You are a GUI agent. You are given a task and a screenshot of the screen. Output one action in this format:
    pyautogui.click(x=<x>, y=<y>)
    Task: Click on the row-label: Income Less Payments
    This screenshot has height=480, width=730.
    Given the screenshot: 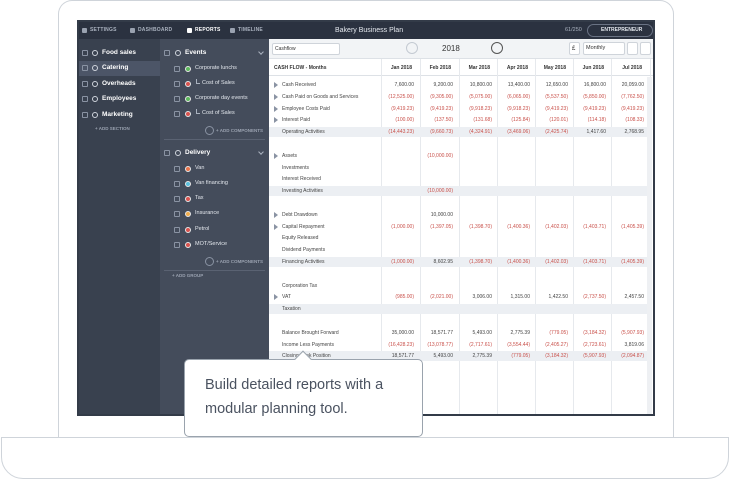 What is the action you would take?
    pyautogui.click(x=308, y=344)
    